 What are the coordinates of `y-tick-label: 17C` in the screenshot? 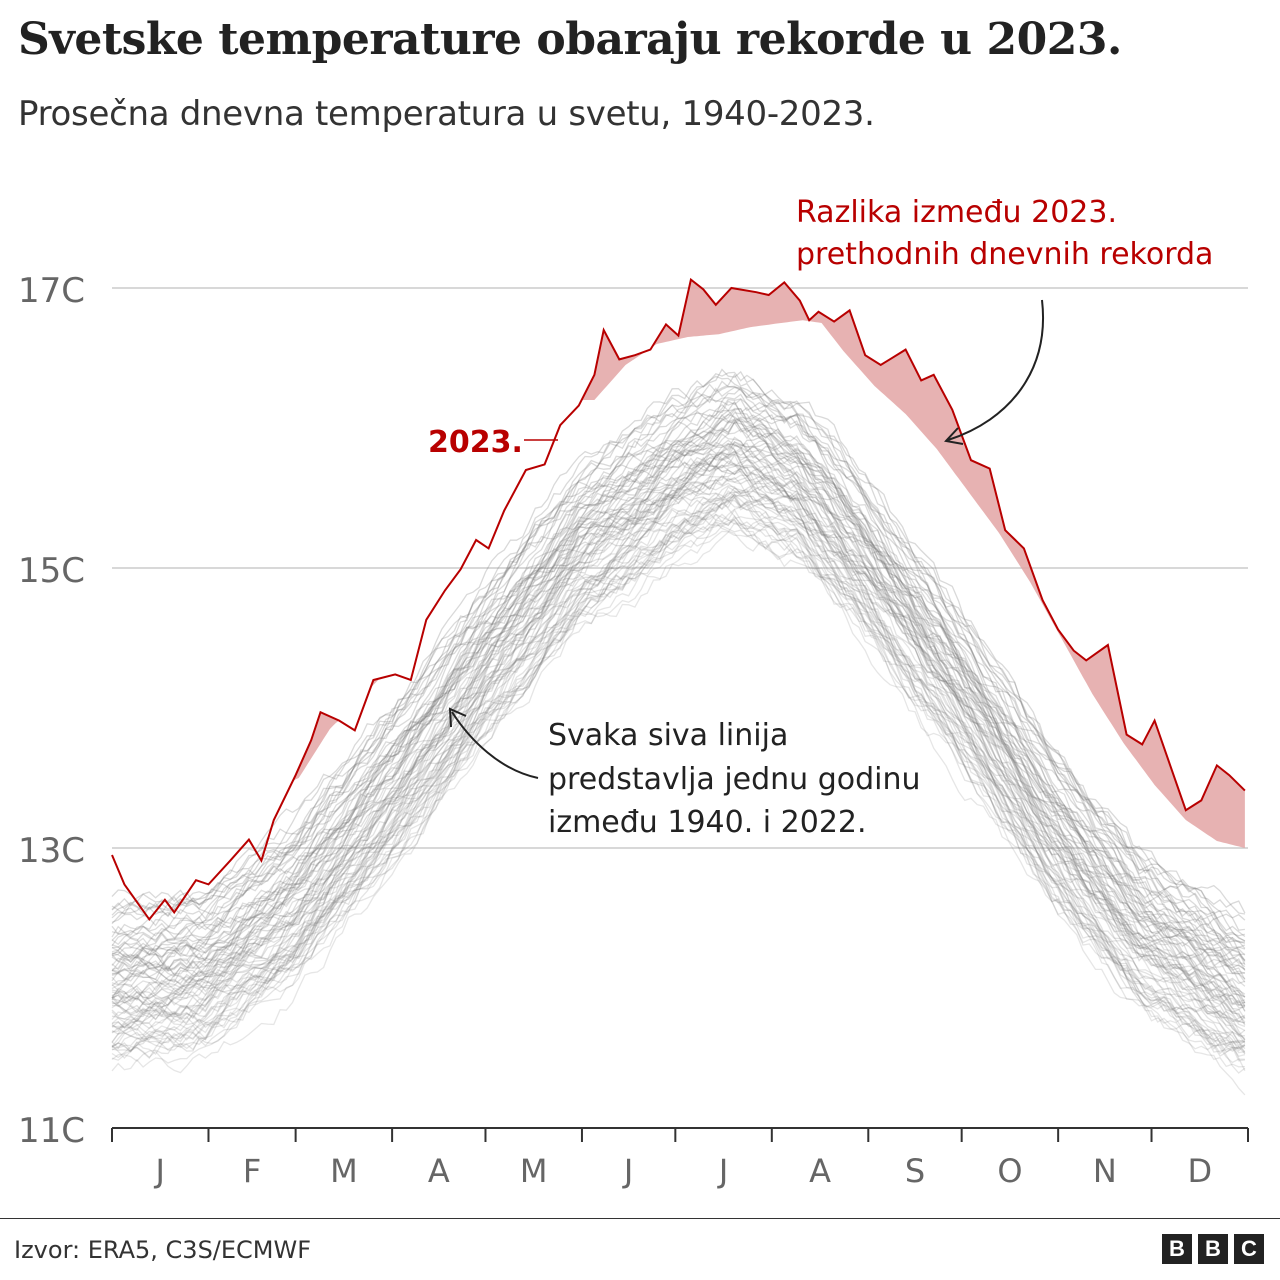 It's located at (51, 291).